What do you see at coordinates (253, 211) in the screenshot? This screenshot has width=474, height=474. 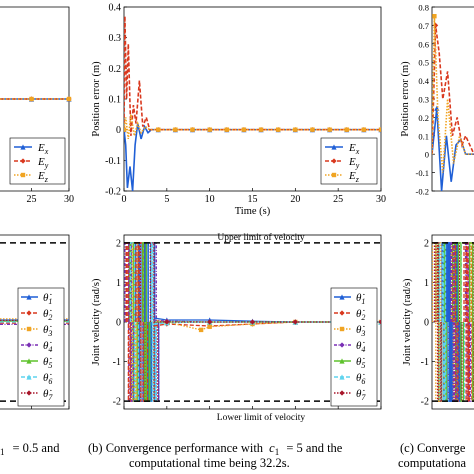 I see `x-axis-label: Time (s)` at bounding box center [253, 211].